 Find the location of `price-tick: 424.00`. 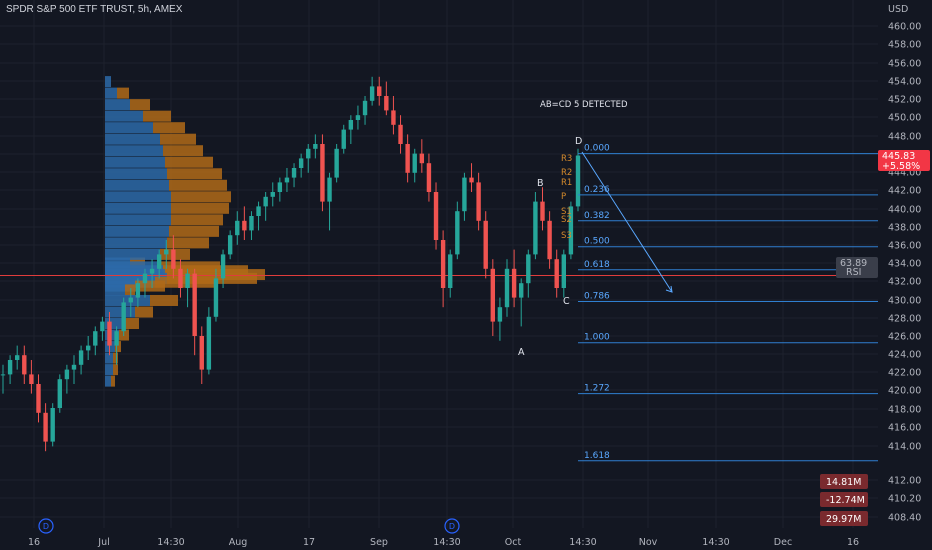

price-tick: 424.00 is located at coordinates (904, 355).